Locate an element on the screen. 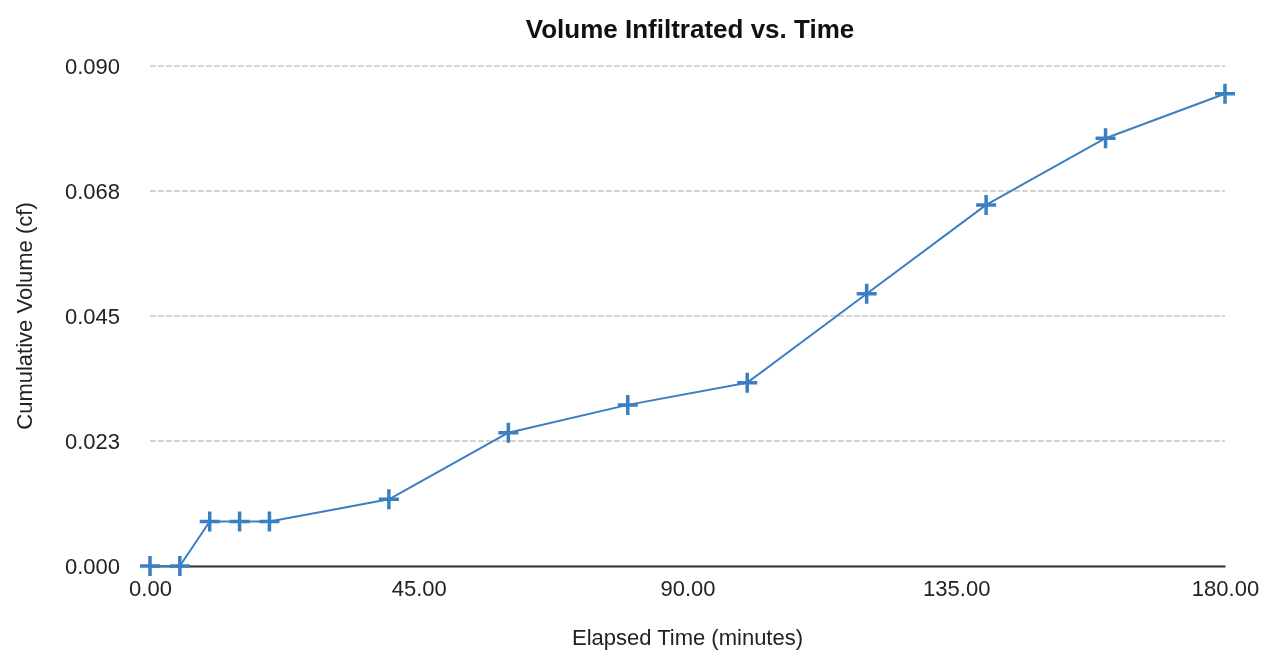 The width and height of the screenshot is (1272, 656). x-tick-label: 0.00 is located at coordinates (150, 588).